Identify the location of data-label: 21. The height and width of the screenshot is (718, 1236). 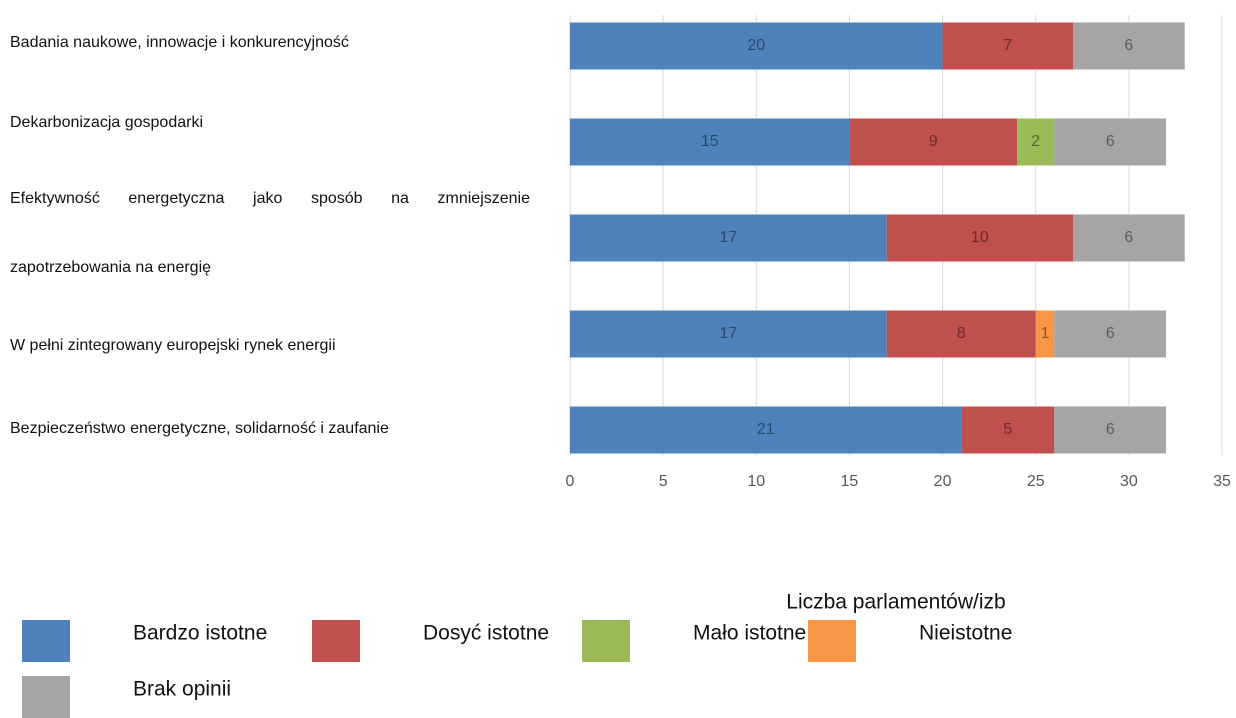
(766, 429).